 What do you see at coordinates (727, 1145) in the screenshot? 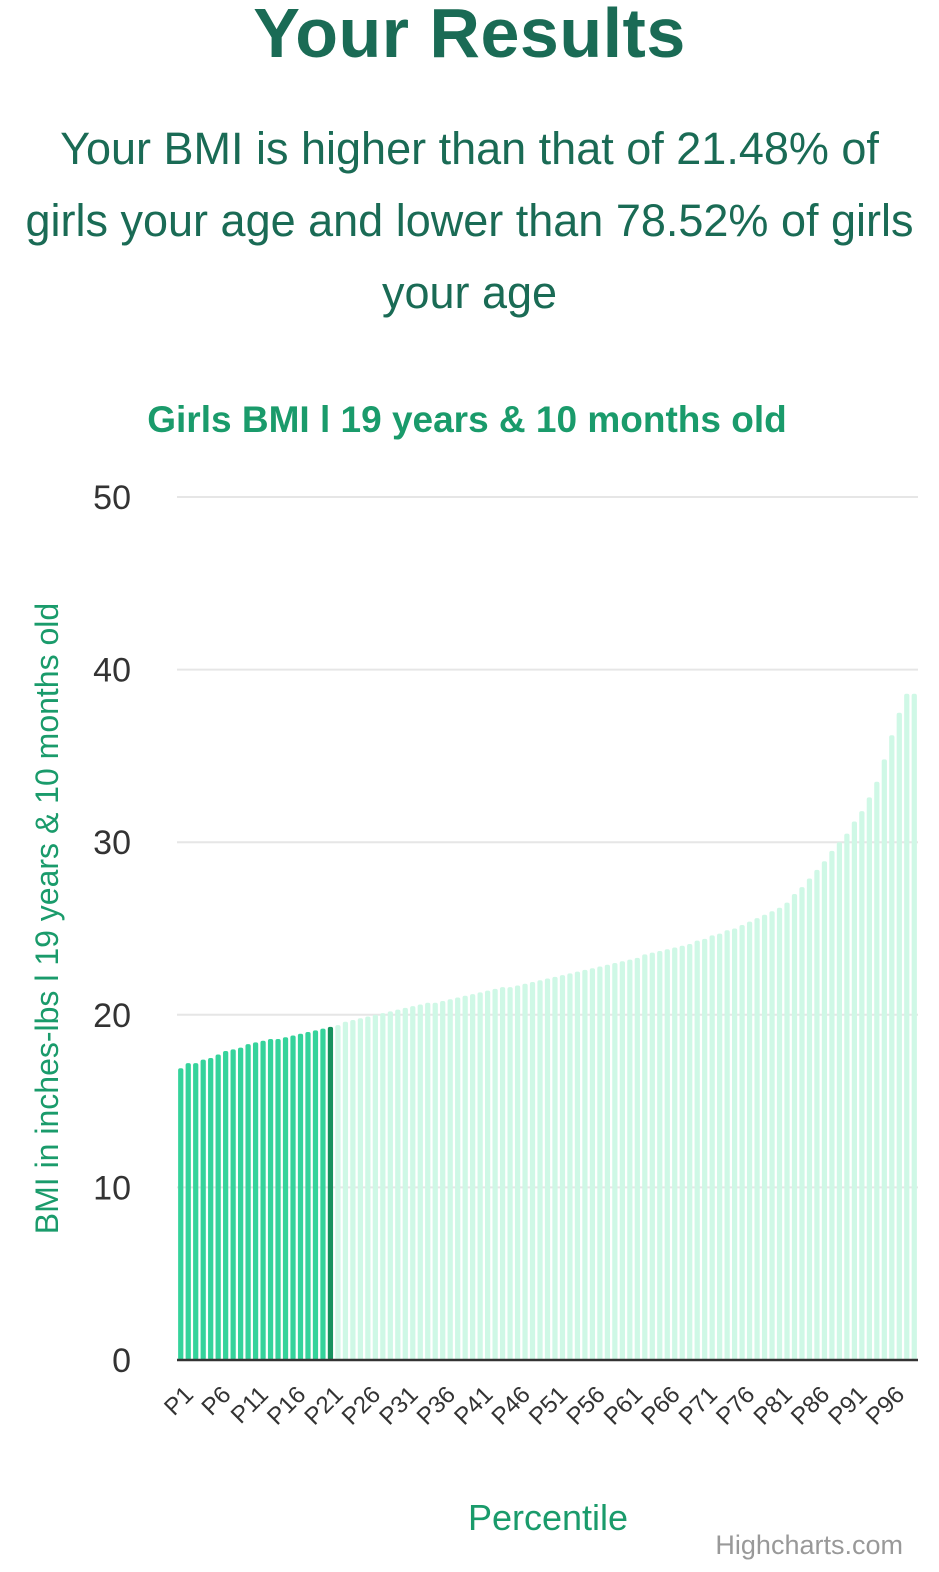
I see `bar-p74` at bounding box center [727, 1145].